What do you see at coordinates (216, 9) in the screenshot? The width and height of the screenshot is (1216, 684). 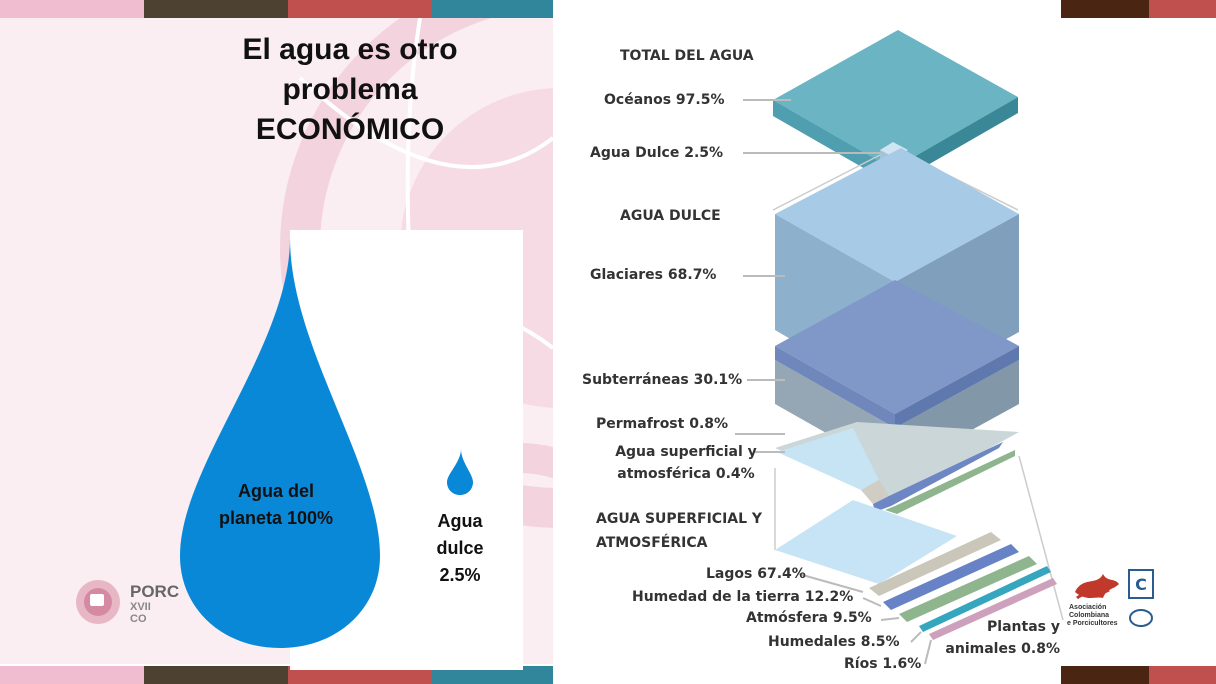 I see `top-bar-olive` at bounding box center [216, 9].